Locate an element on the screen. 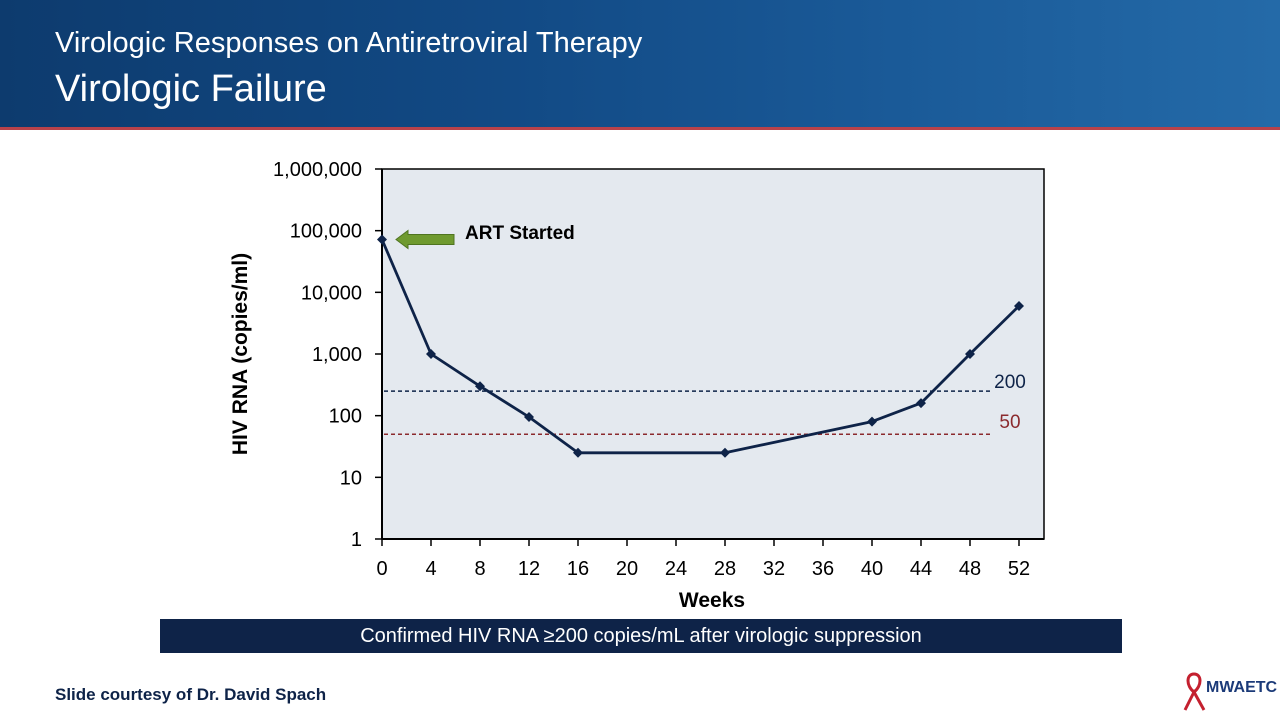 The height and width of the screenshot is (720, 1280). y-axis-ticks: 1,000,000 100,000 10,000 1,000 100 10 1 is located at coordinates (327, 355).